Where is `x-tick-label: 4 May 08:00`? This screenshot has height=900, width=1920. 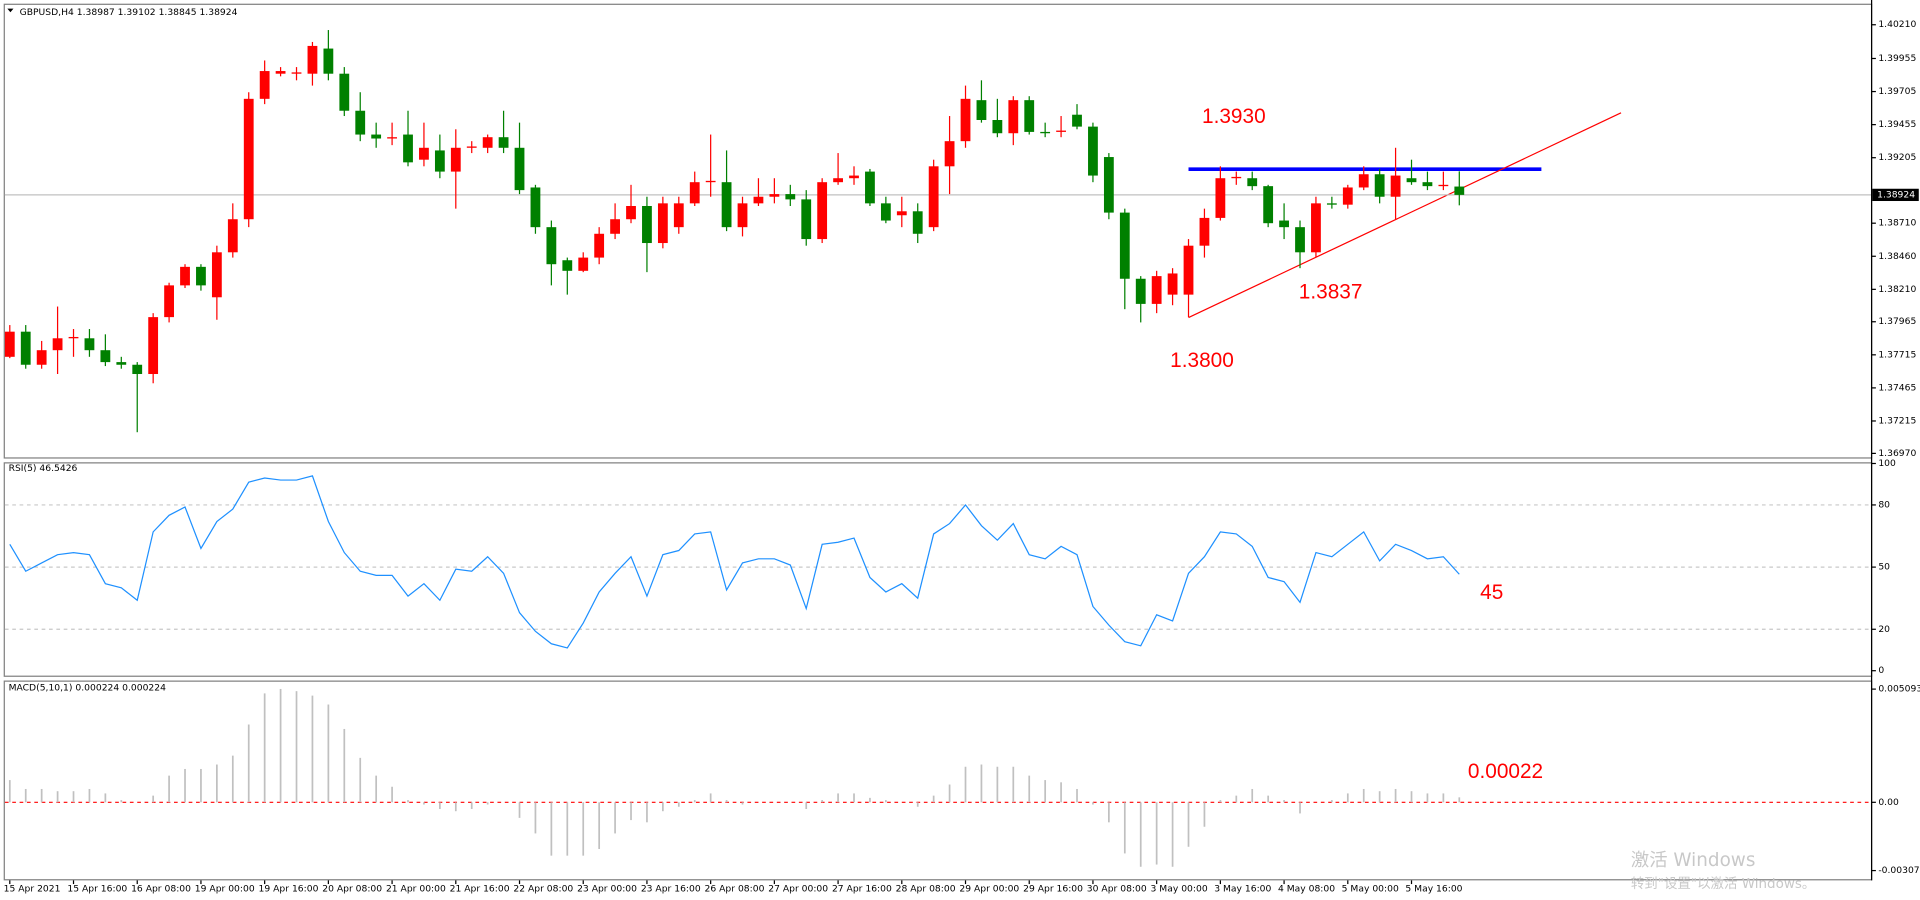
x-tick-label: 4 May 08:00 is located at coordinates (1306, 888).